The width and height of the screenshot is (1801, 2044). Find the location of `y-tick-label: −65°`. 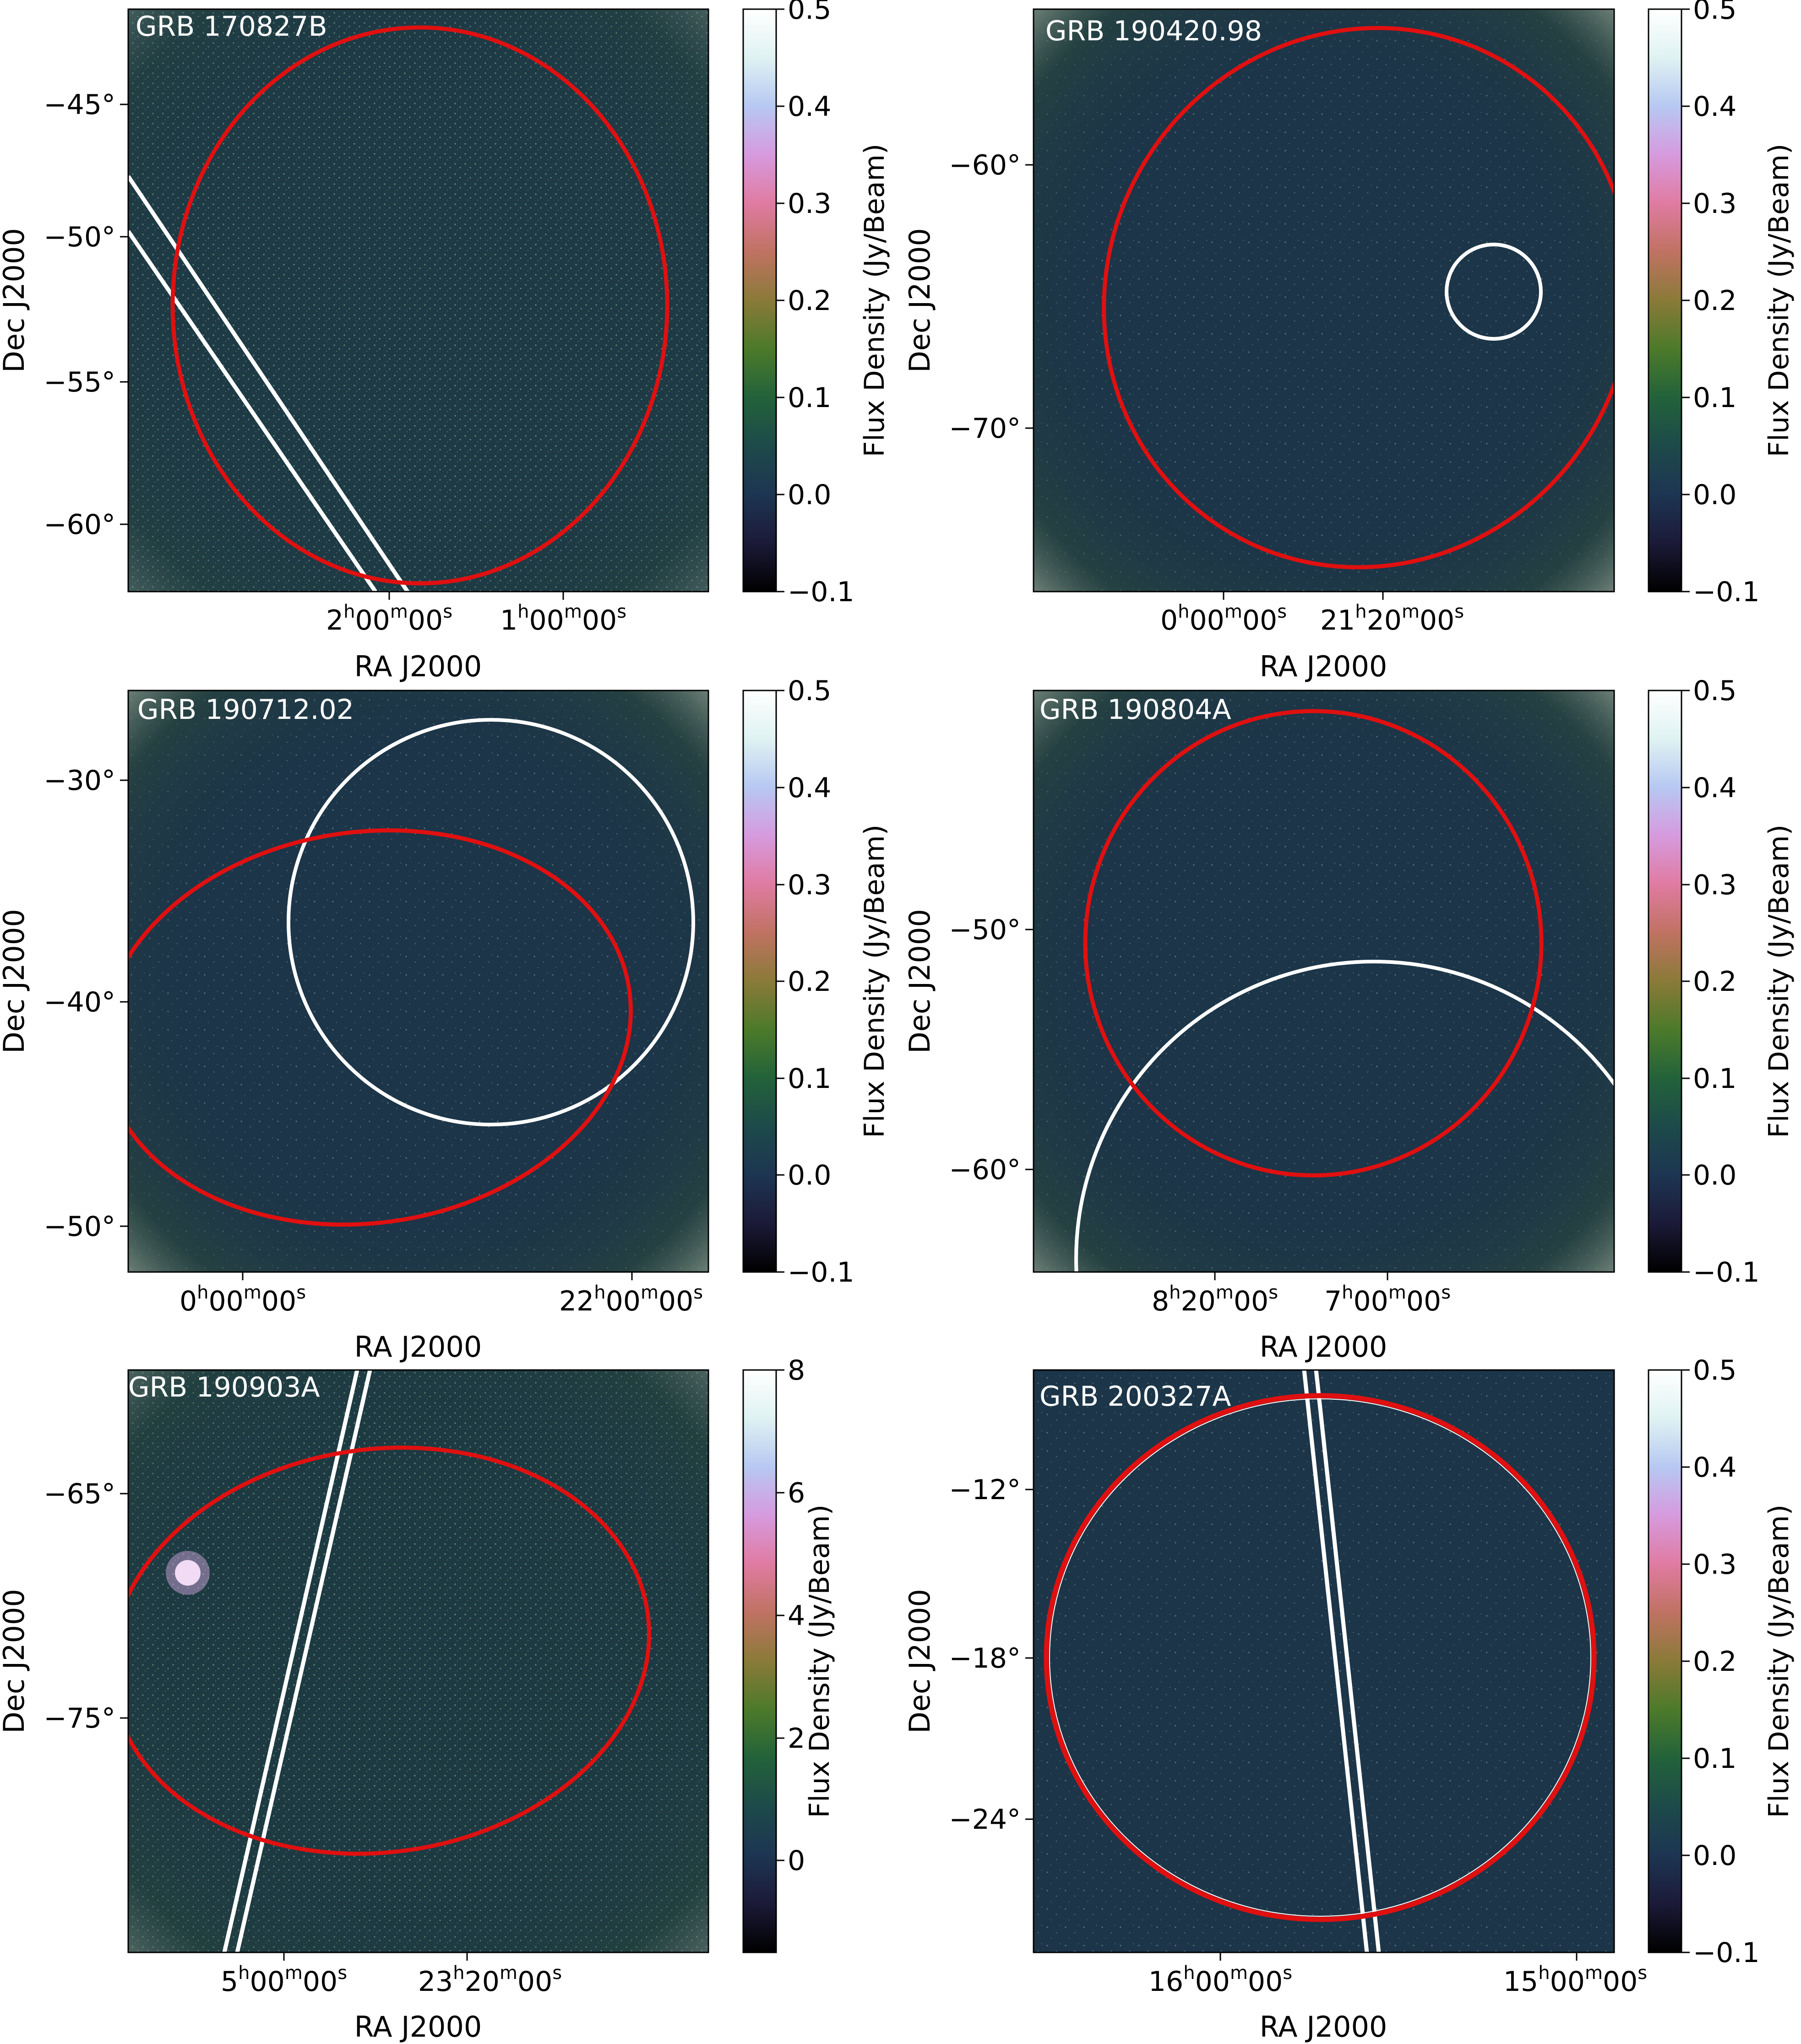

y-tick-label: −65° is located at coordinates (79, 1494).